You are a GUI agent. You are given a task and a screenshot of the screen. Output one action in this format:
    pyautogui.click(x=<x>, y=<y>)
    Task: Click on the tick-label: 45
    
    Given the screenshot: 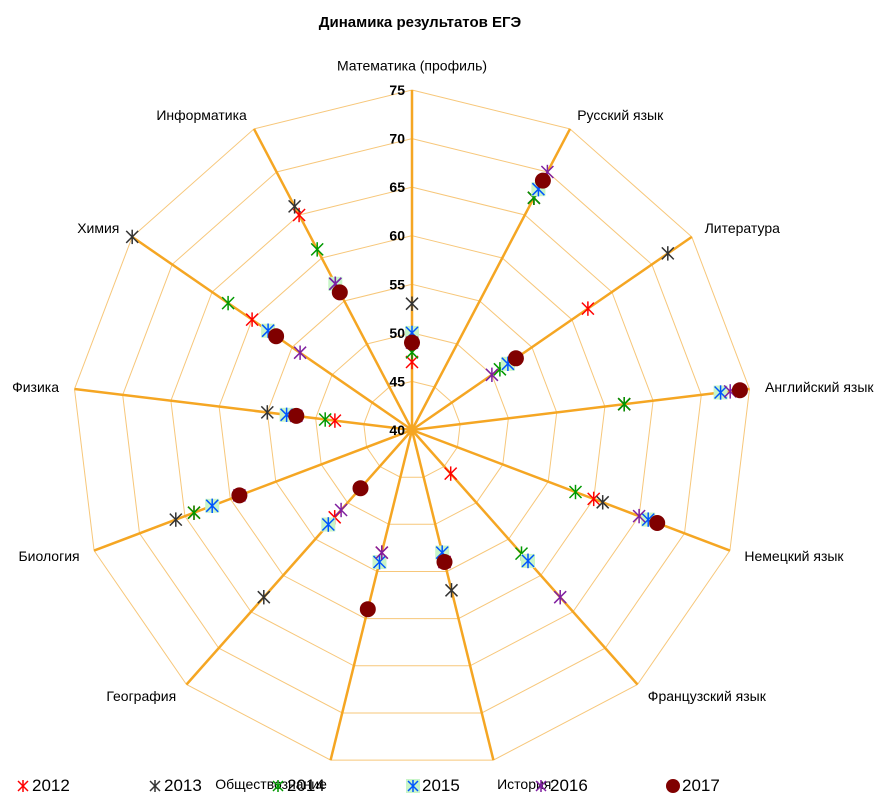 What is the action you would take?
    pyautogui.click(x=397, y=381)
    